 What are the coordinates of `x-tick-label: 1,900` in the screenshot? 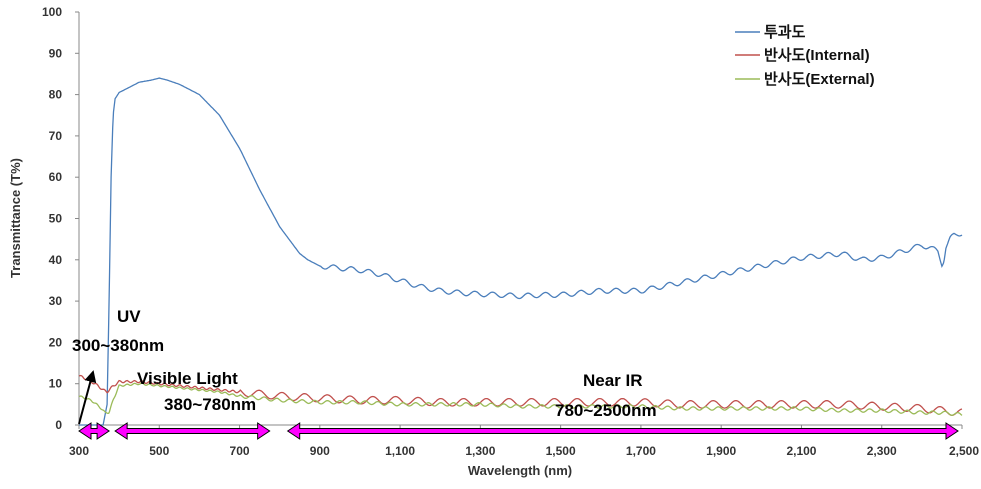 It's located at (721, 451).